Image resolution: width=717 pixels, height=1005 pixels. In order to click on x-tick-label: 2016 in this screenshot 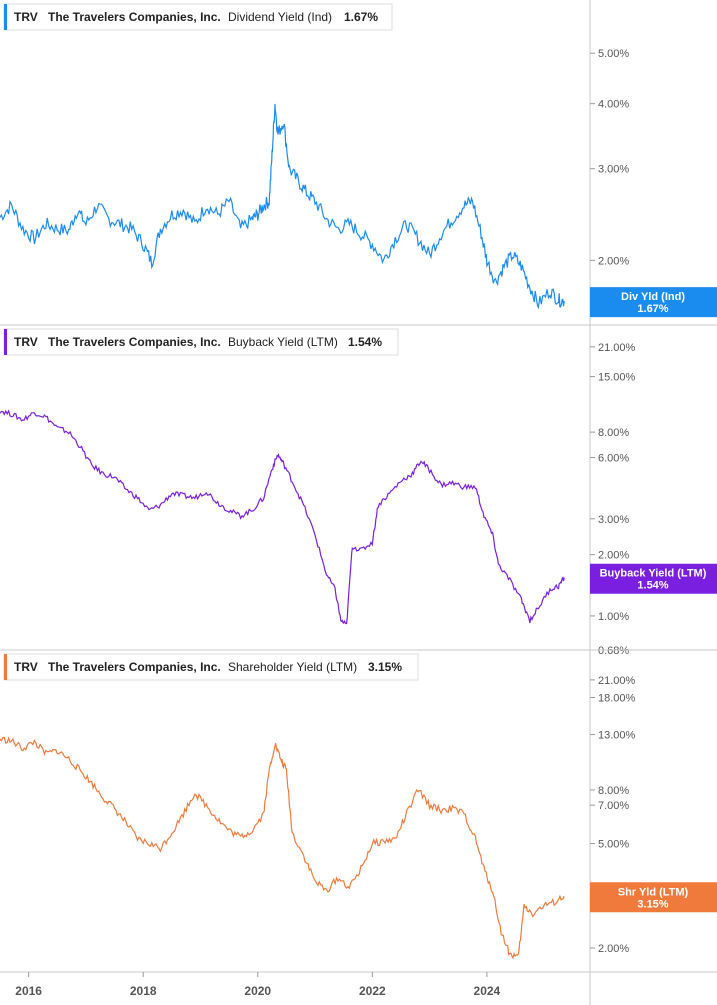, I will do `click(28, 991)`.